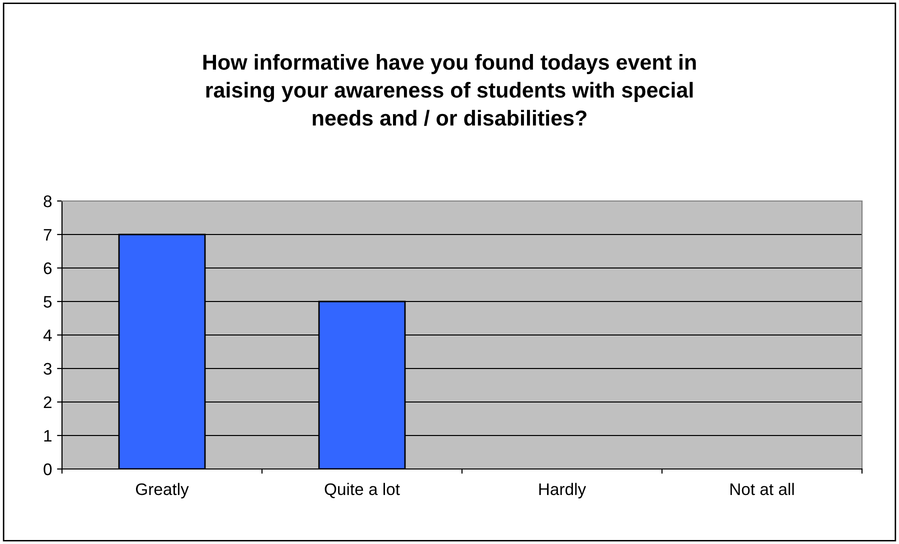 The width and height of the screenshot is (899, 544). I want to click on y-tick-label: 6, so click(48, 268).